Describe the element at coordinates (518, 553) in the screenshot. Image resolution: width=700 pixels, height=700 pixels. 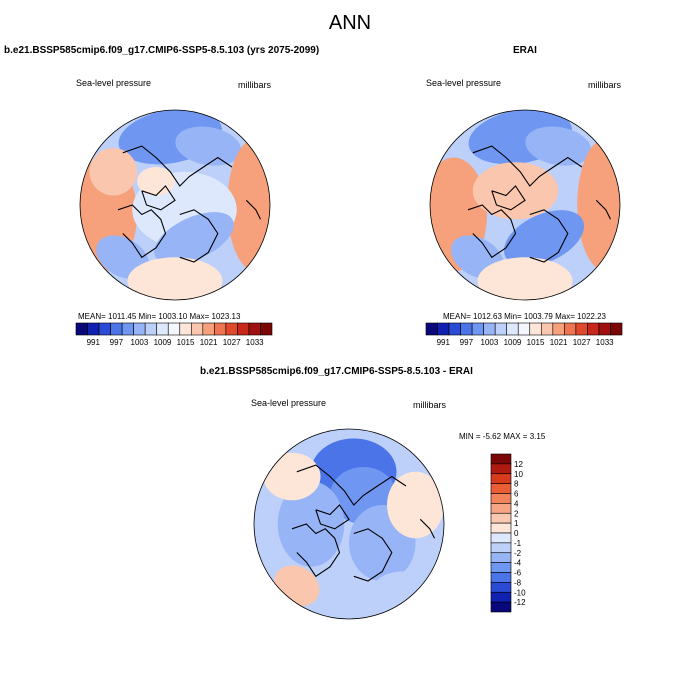
I see `panel-3-colorbar-tick-label: -2` at that location.